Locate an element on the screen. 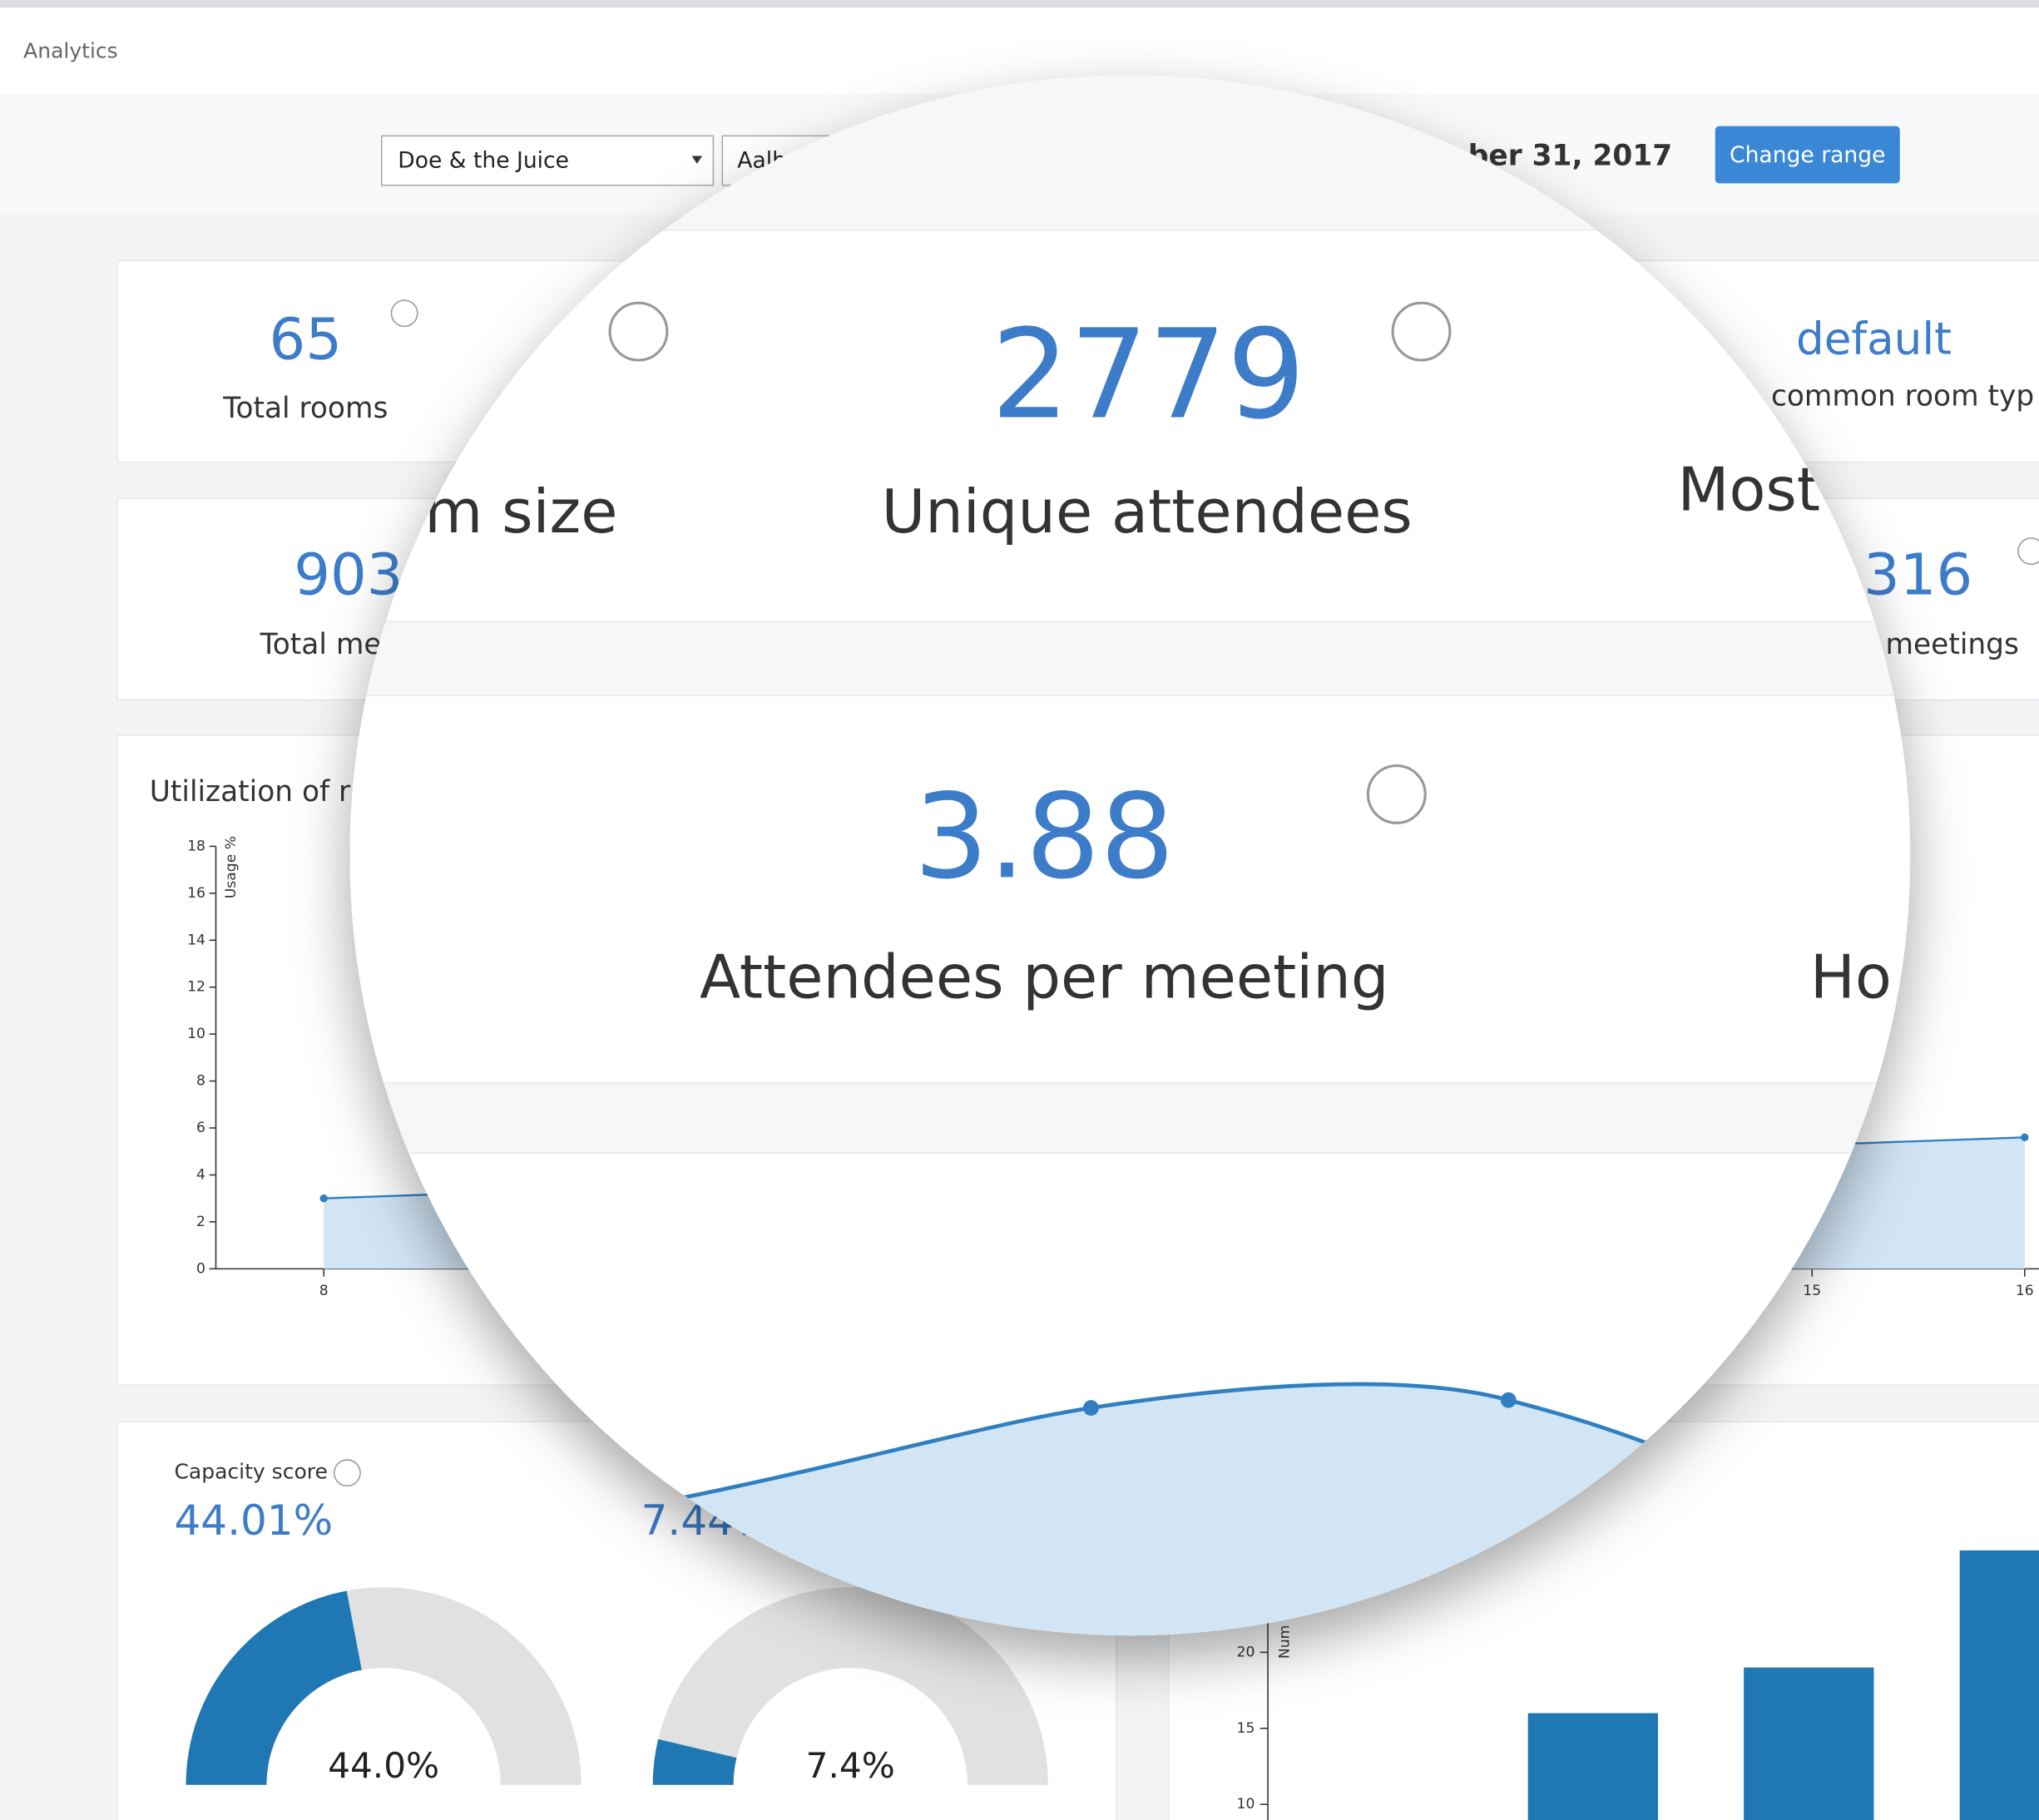 The height and width of the screenshot is (1820, 2039). zoomed-value: 3.88 is located at coordinates (1044, 837).